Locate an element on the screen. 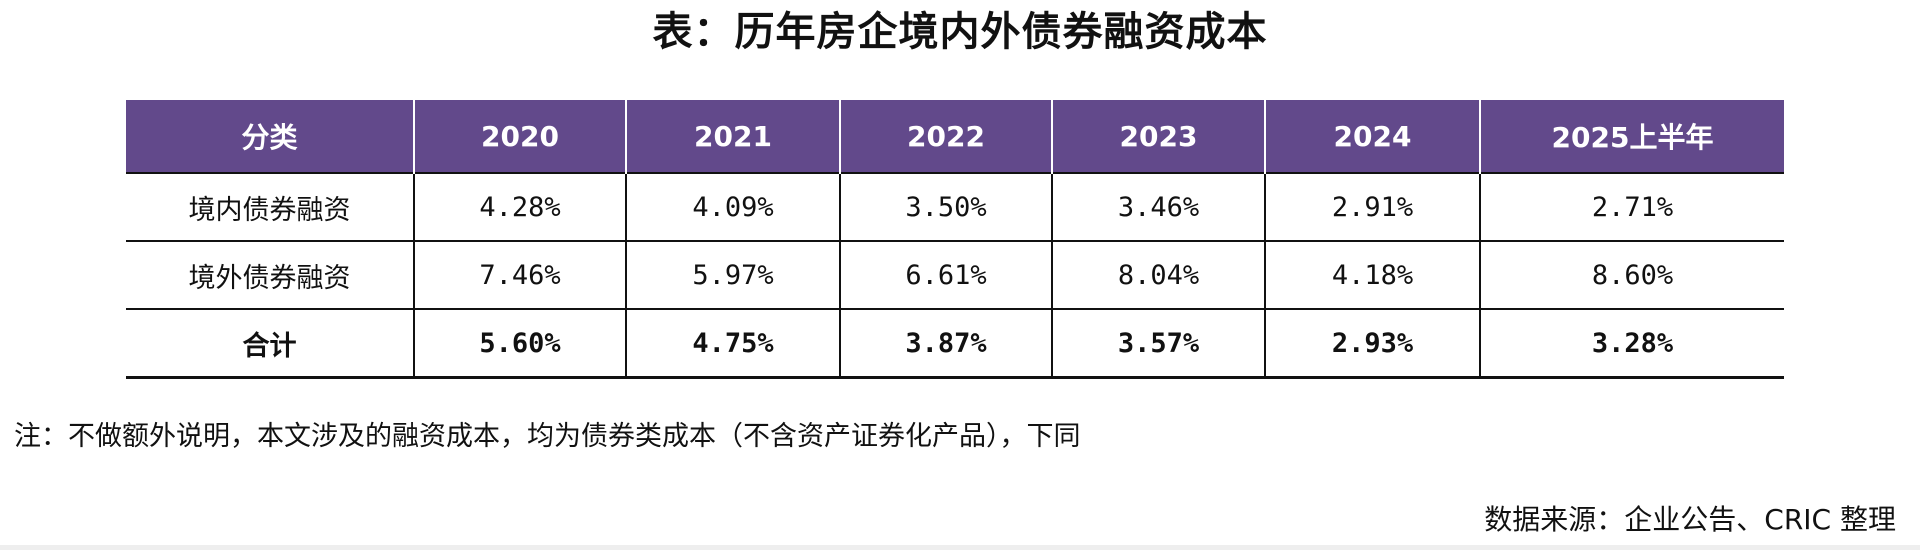 This screenshot has width=1920, height=550. table-cell: 4.75% is located at coordinates (732, 344).